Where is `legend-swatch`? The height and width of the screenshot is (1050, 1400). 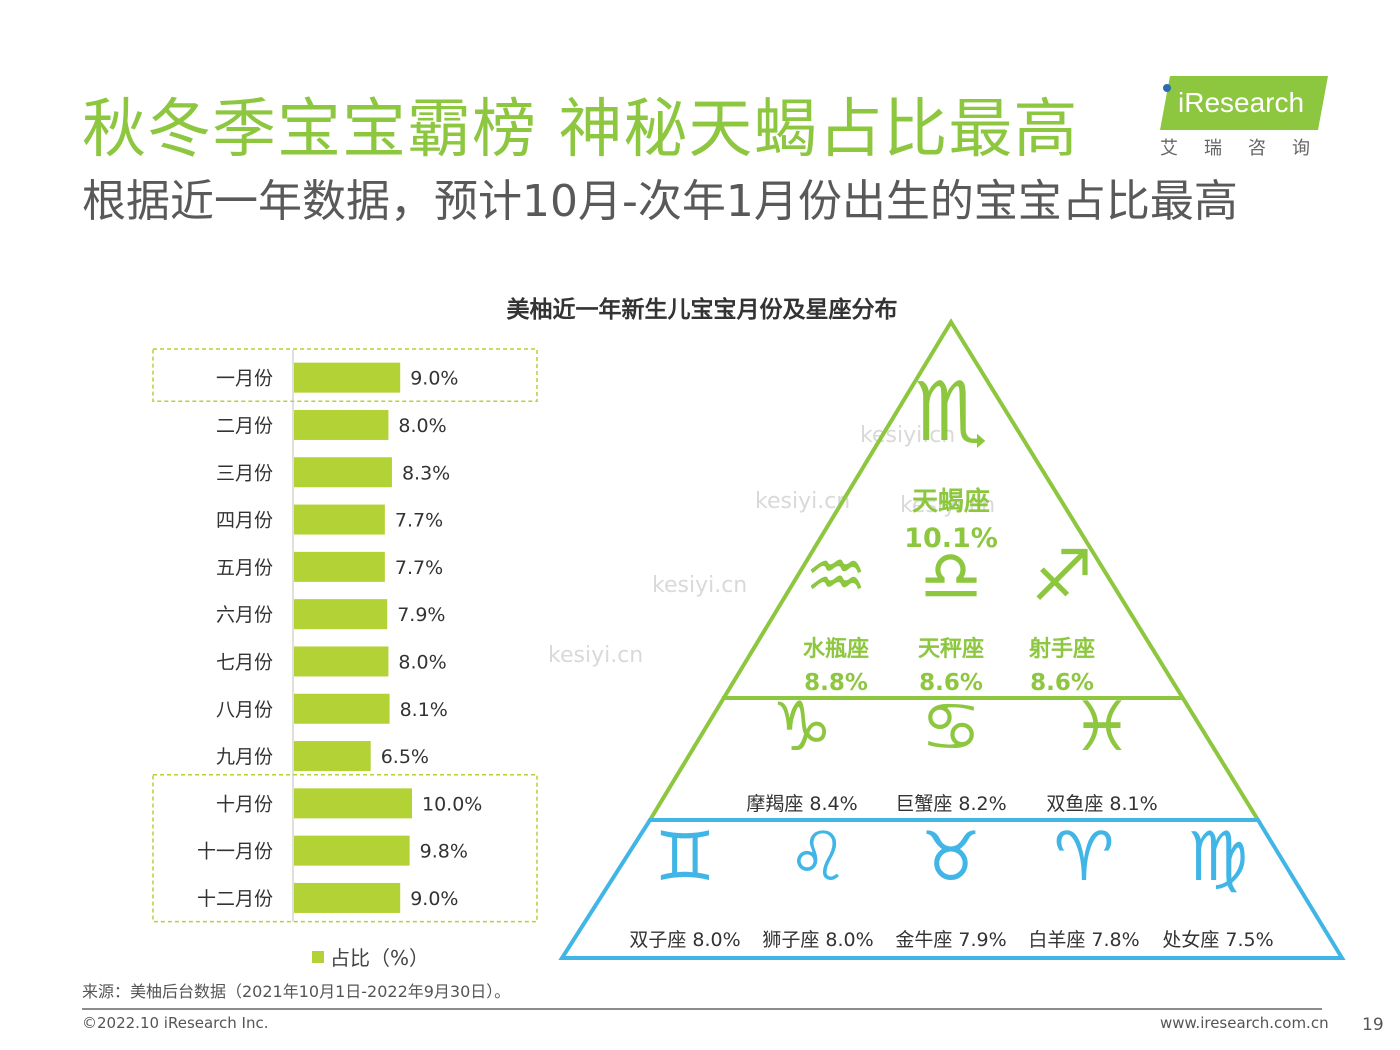
legend-swatch is located at coordinates (318, 957).